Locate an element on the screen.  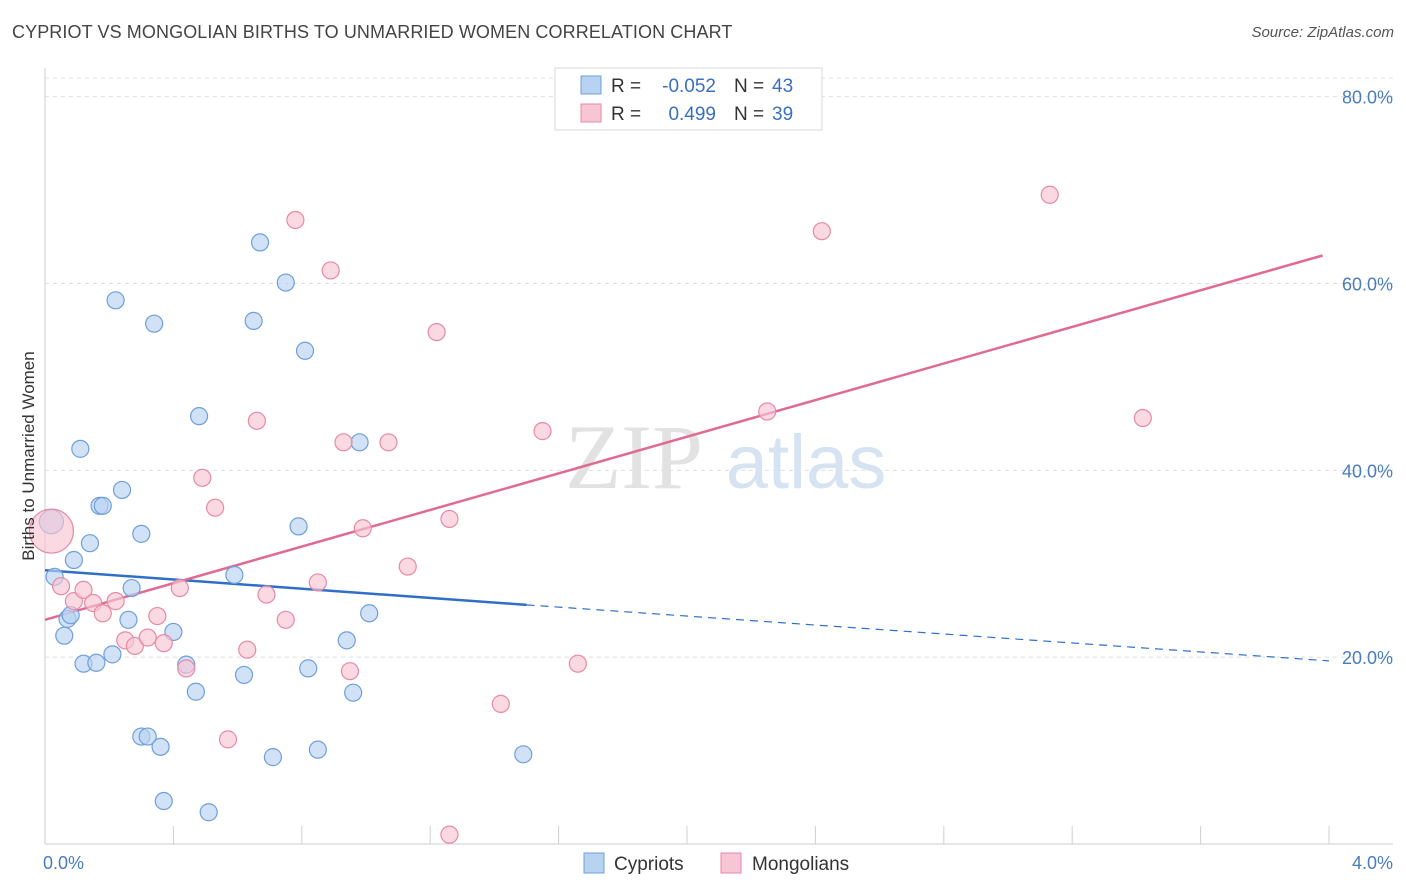
y-tick-label-40: 40.0% is located at coordinates (1367, 471).